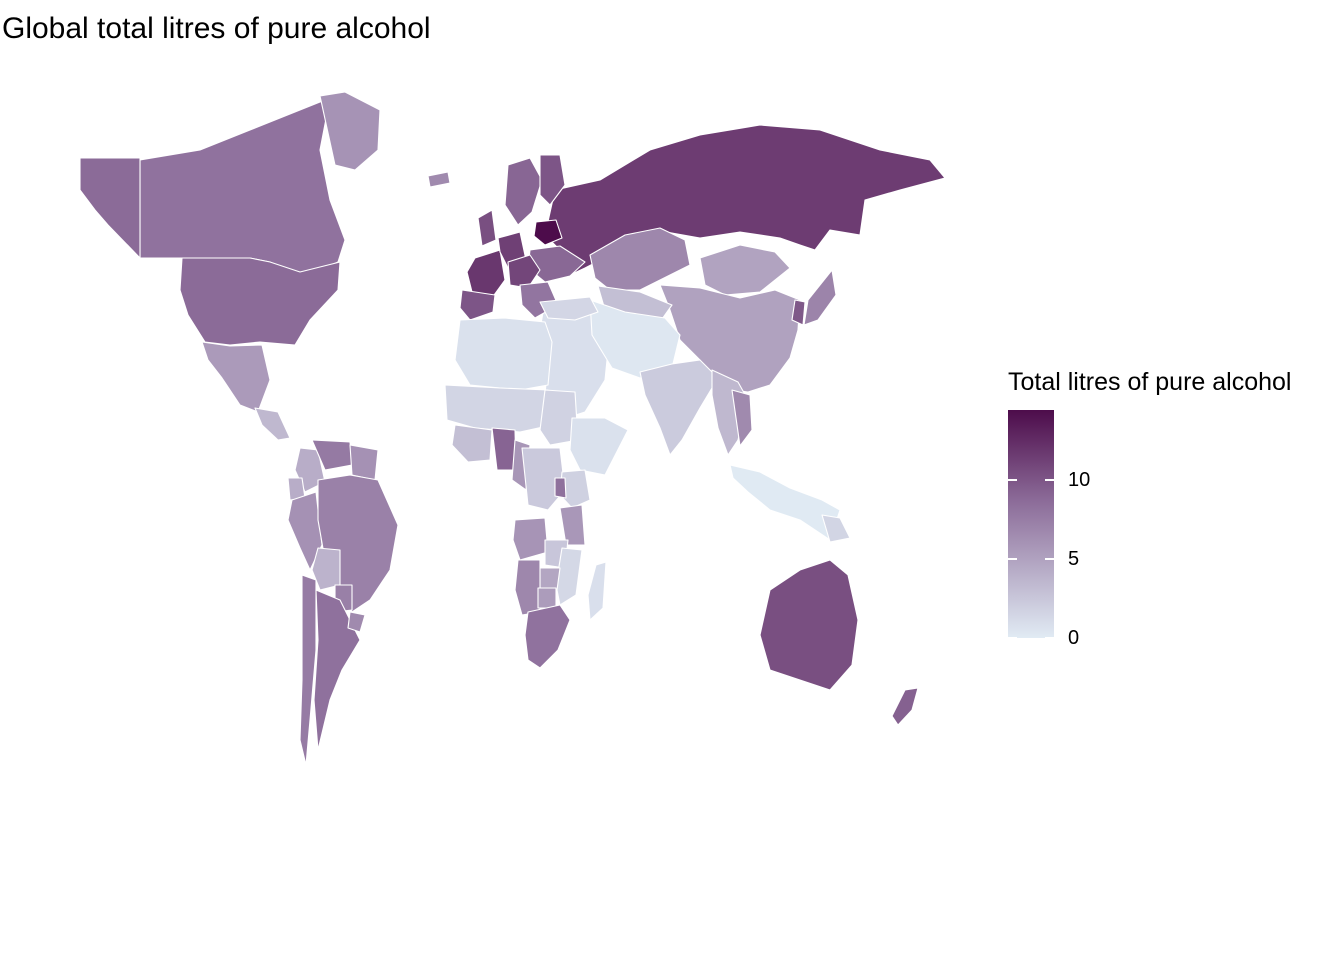  Describe the element at coordinates (1079, 479) in the screenshot. I see `legend-tick-label: 10` at that location.